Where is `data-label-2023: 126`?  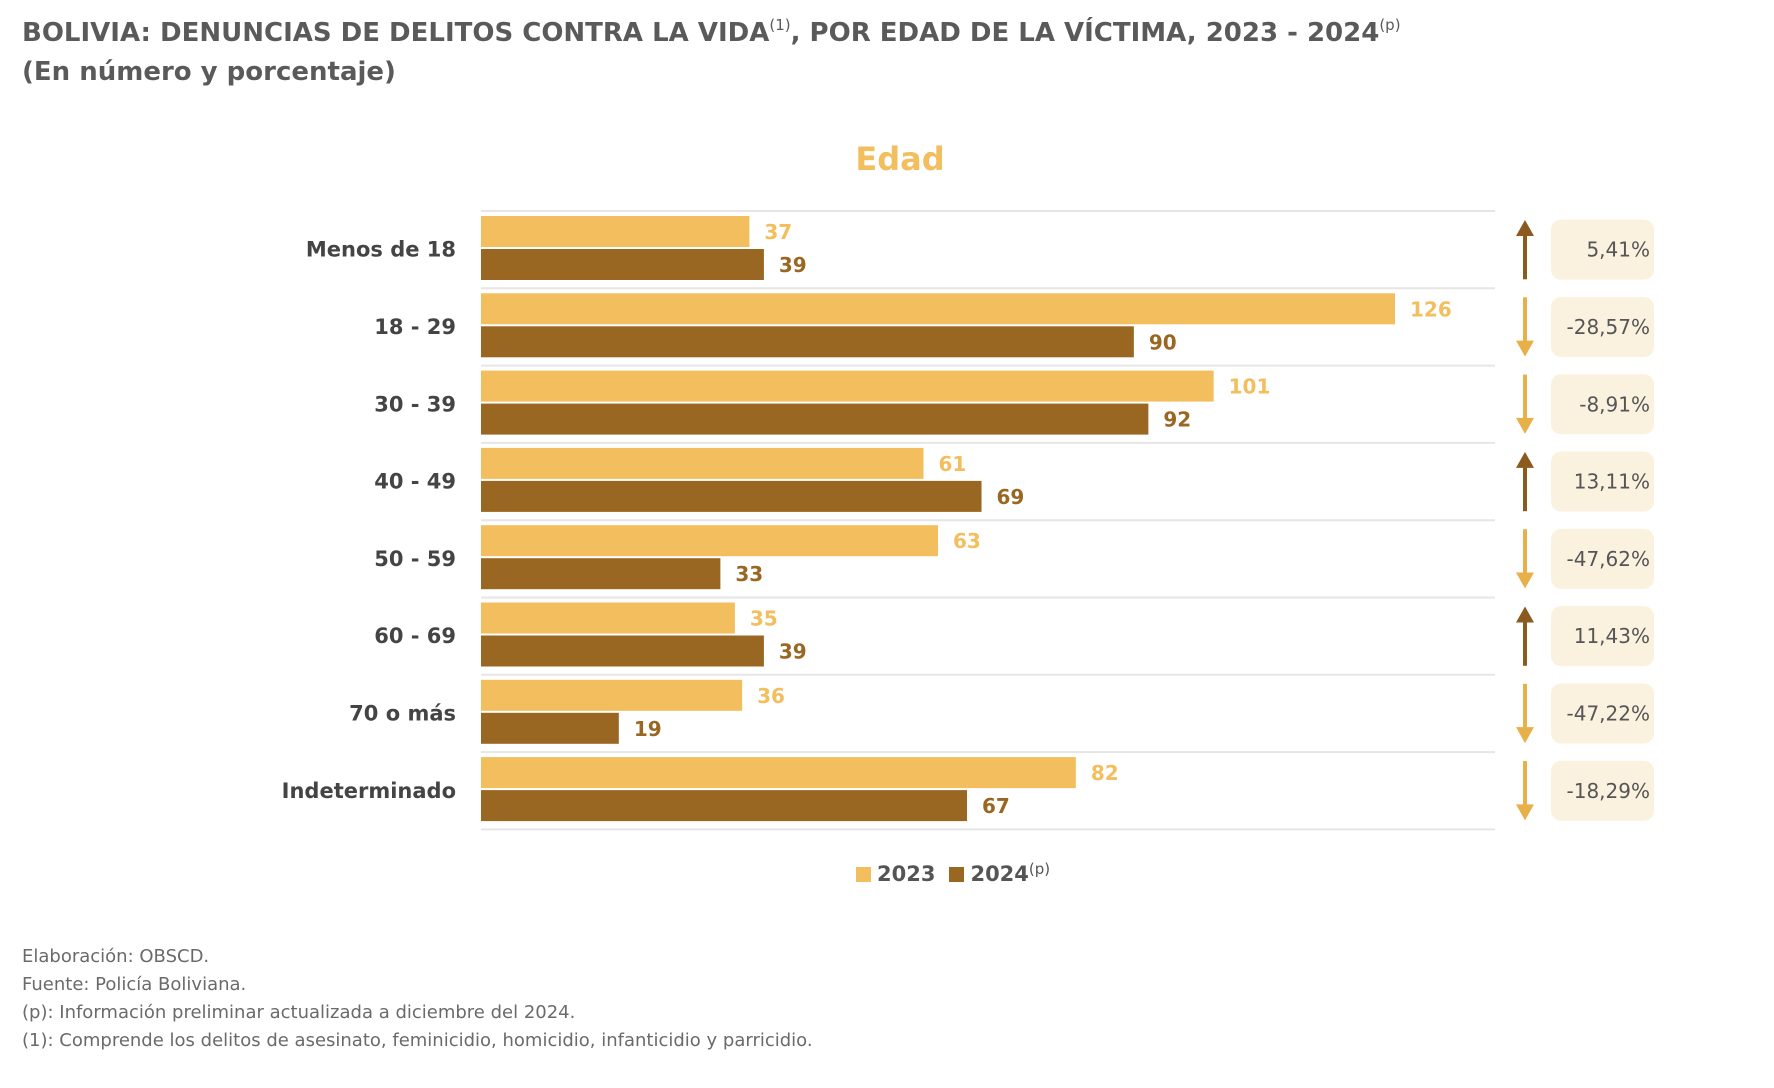 data-label-2023: 126 is located at coordinates (1431, 309).